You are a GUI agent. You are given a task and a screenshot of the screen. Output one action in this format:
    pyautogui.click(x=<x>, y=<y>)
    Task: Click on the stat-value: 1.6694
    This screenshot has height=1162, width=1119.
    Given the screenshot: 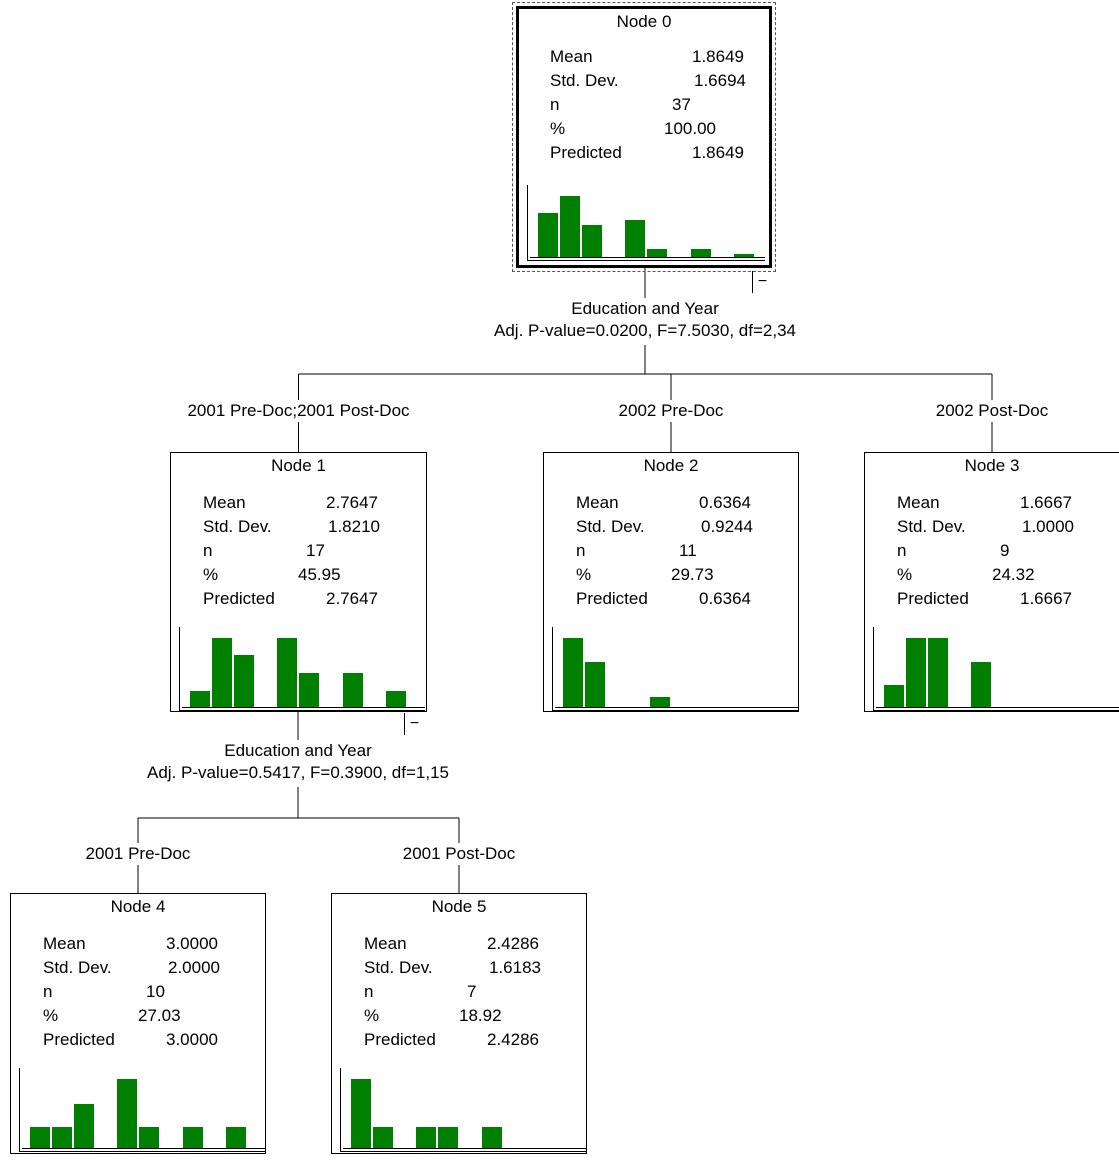 What is the action you would take?
    pyautogui.click(x=720, y=80)
    